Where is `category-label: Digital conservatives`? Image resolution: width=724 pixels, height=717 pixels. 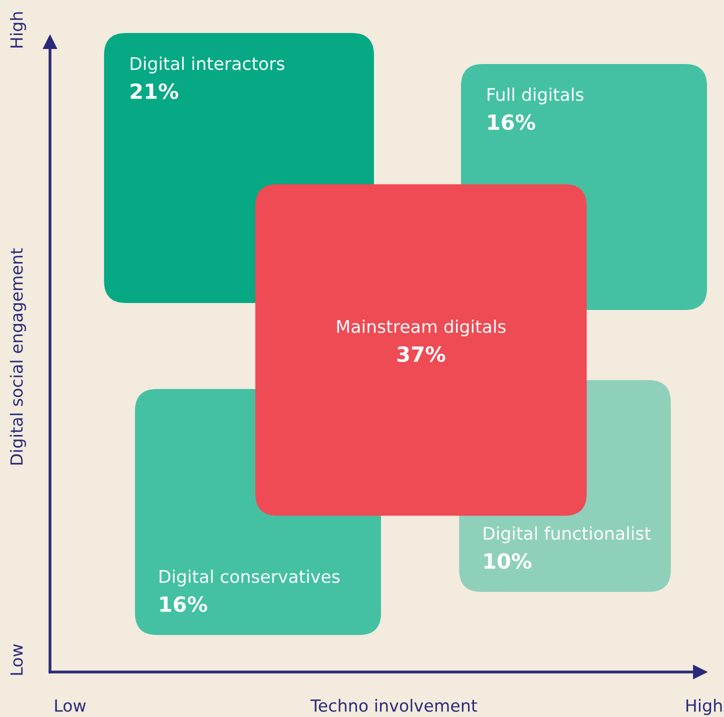 category-label: Digital conservatives is located at coordinates (250, 578).